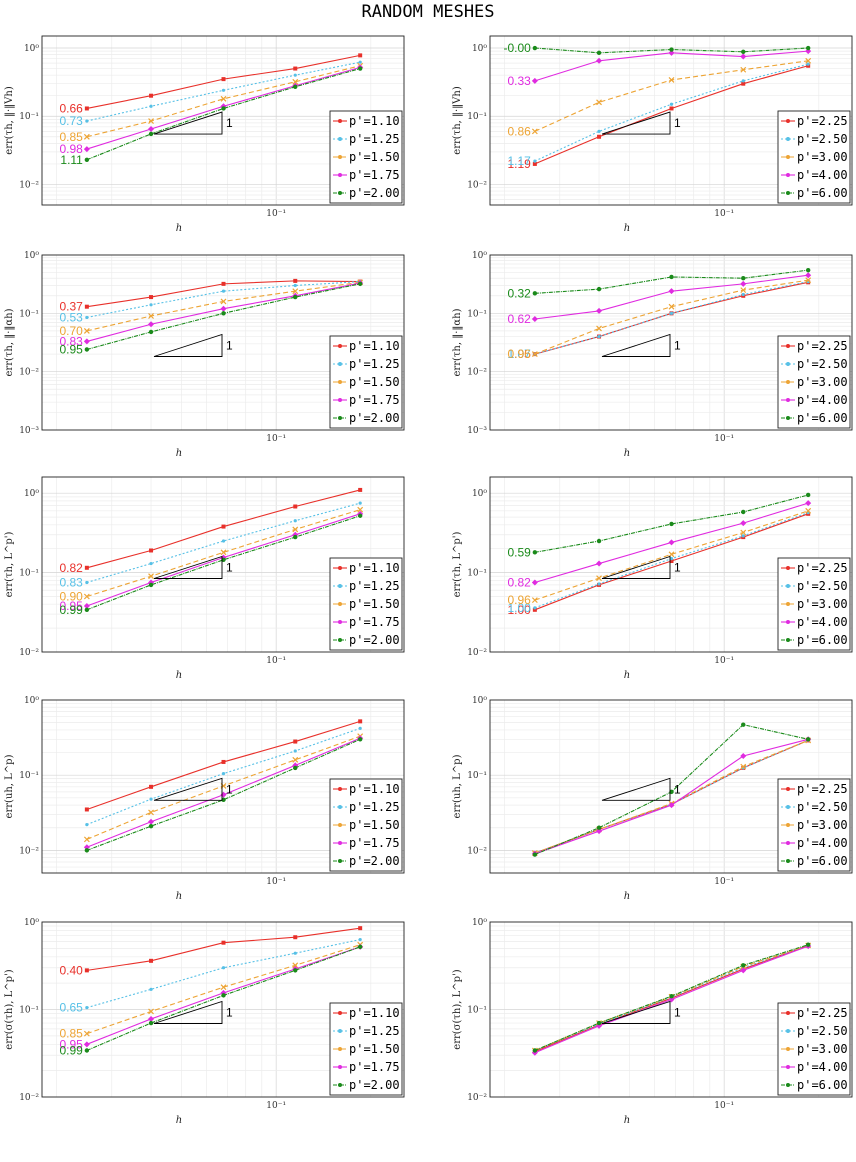 The image size is (856, 1162). I want to click on legend-entry: p'=2.00, so click(374, 193).